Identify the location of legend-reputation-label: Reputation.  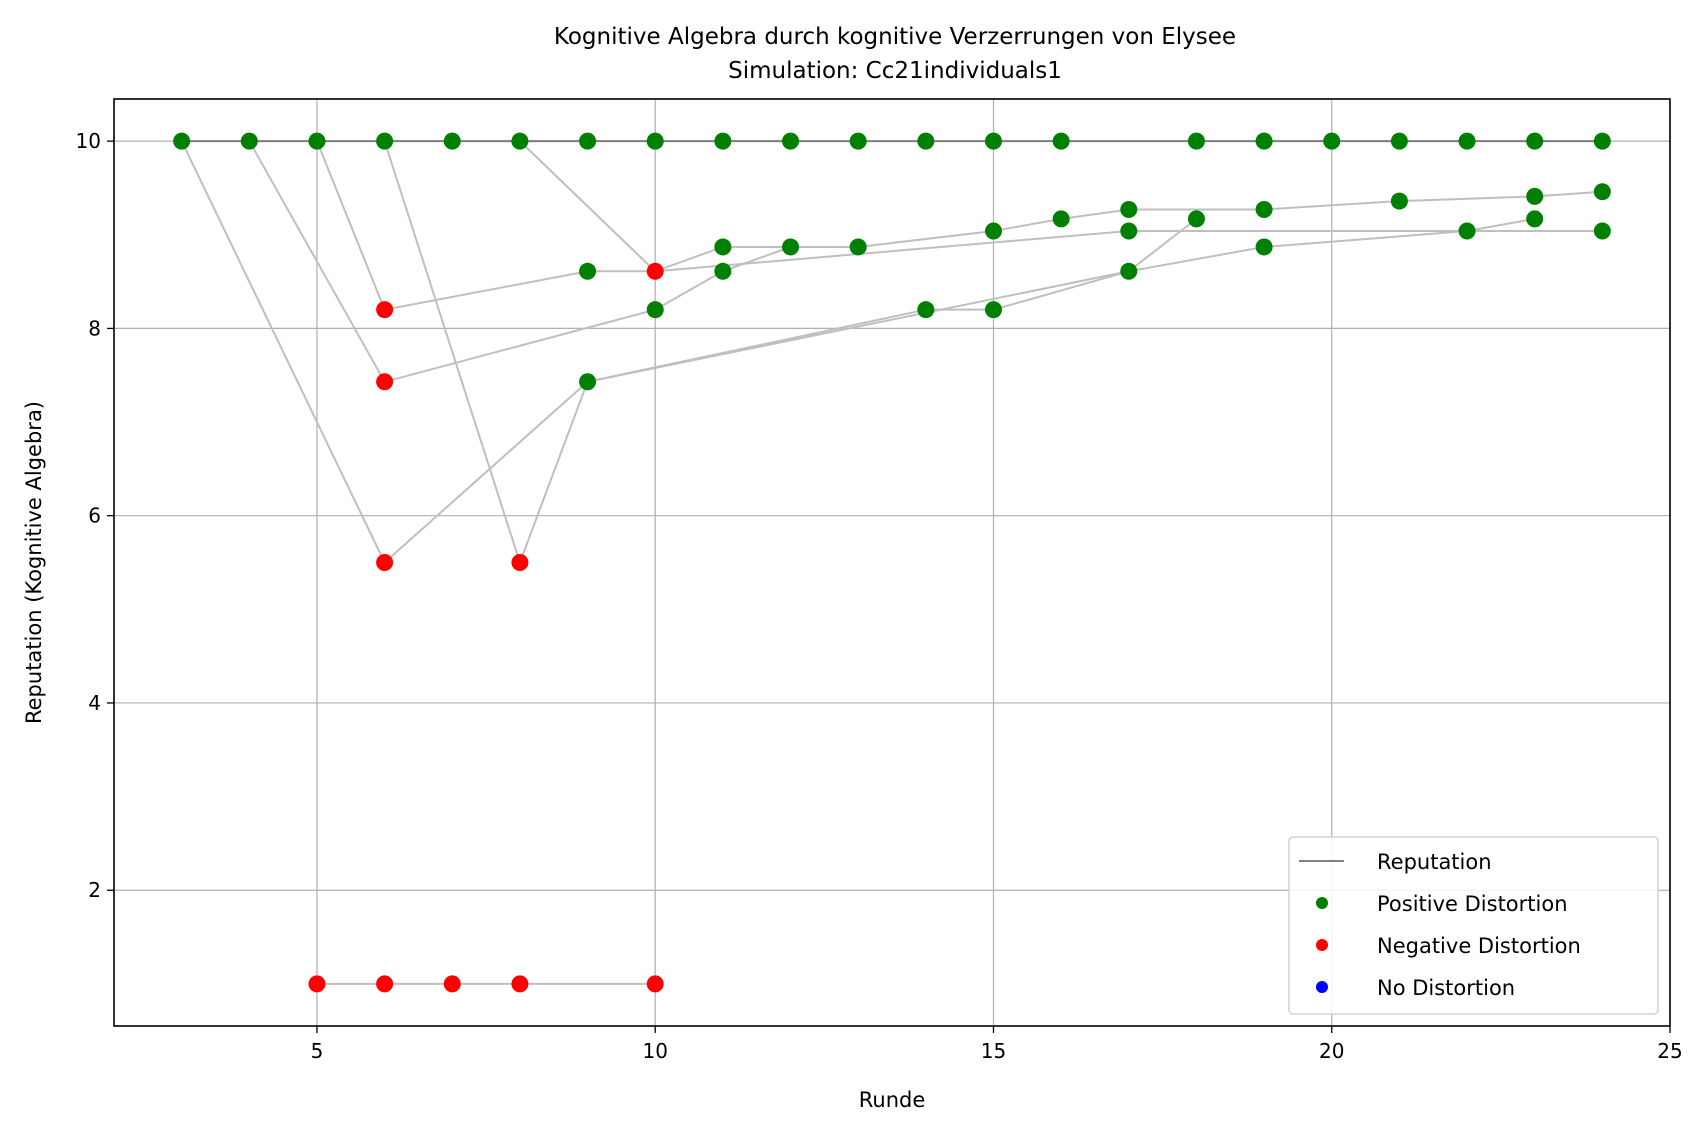
(1434, 862).